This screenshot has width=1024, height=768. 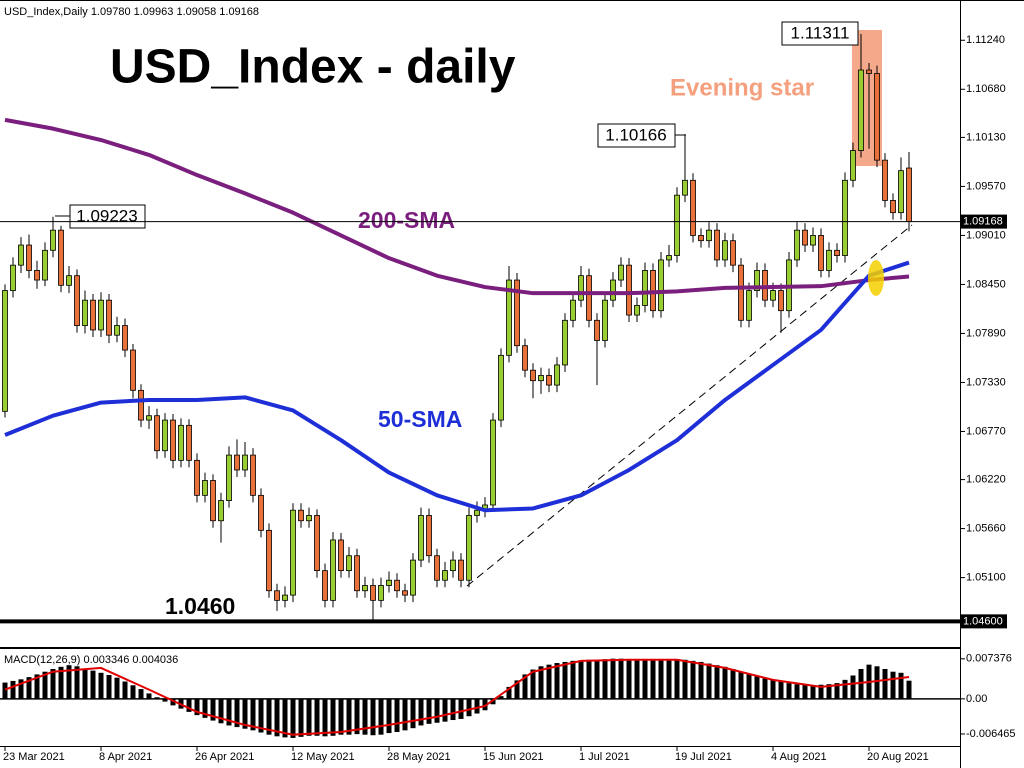 What do you see at coordinates (986, 578) in the screenshot?
I see `y-tick-label: 1.05100` at bounding box center [986, 578].